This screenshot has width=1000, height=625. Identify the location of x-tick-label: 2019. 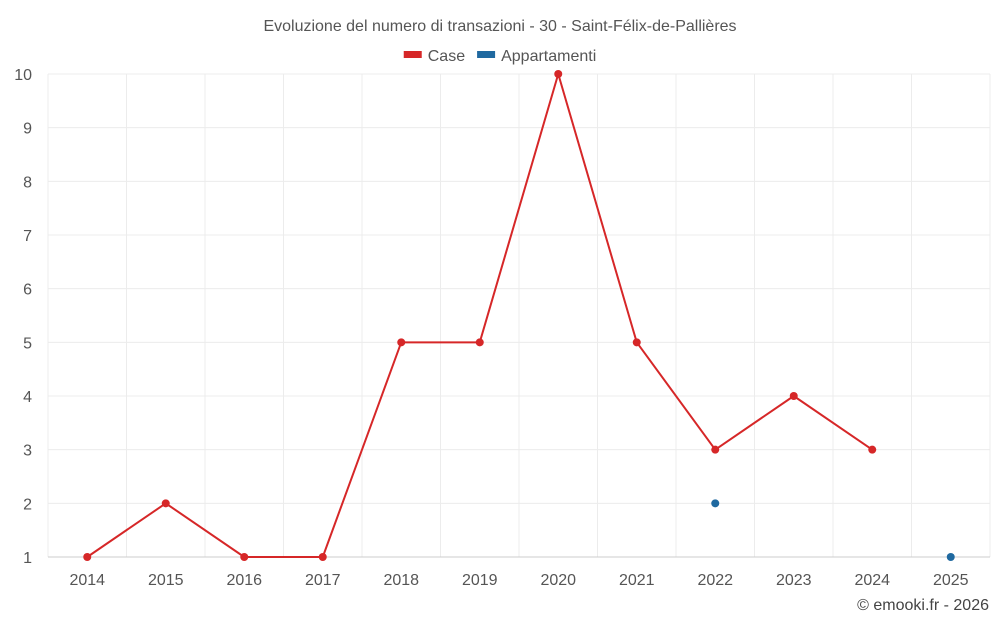
(480, 580).